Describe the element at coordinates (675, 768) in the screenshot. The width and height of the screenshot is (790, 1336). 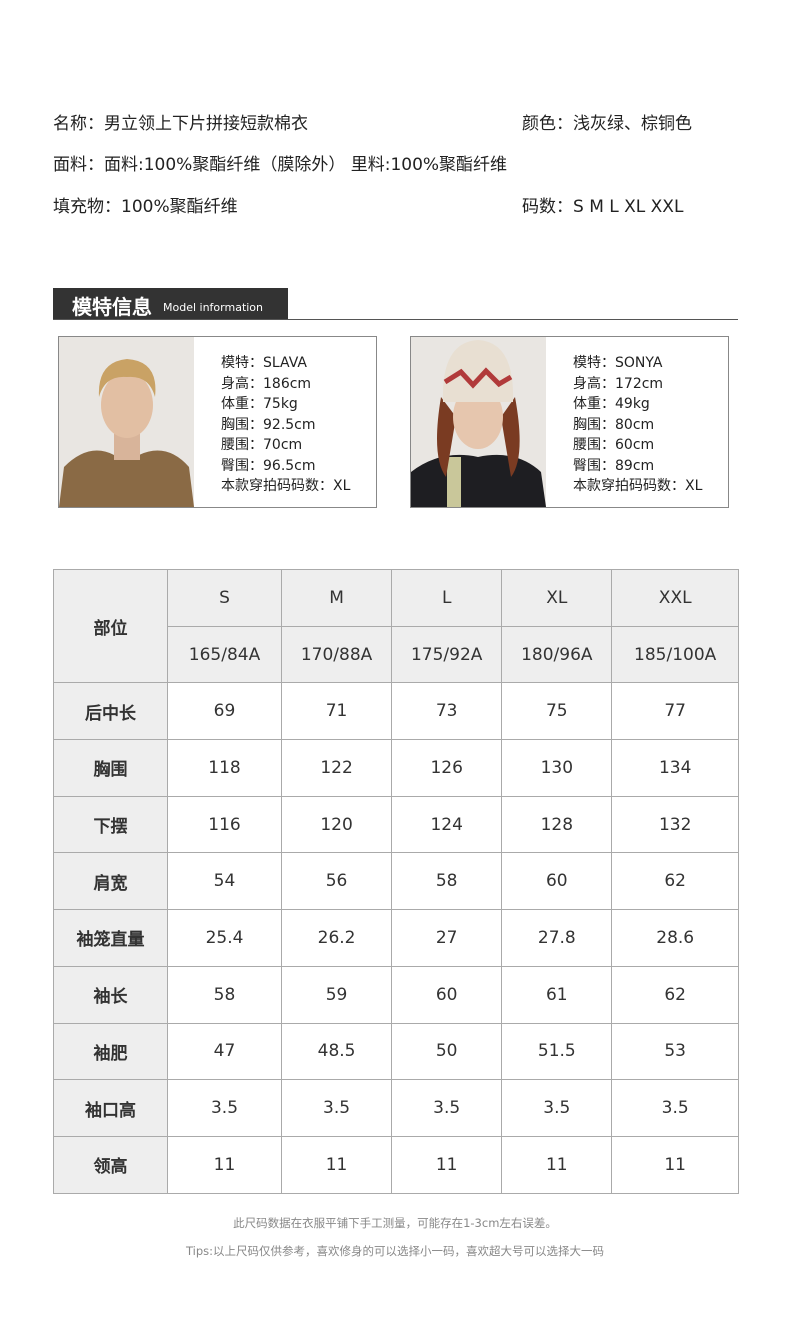
I see `table-cell: 134` at that location.